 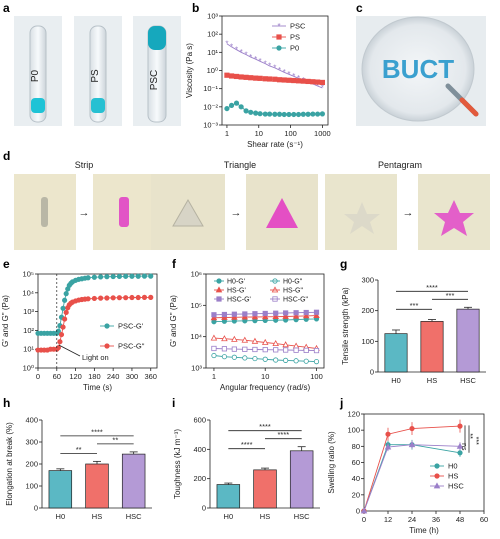 What do you see at coordinates (432, 380) in the screenshot?
I see `x-tick-label: HS` at bounding box center [432, 380].